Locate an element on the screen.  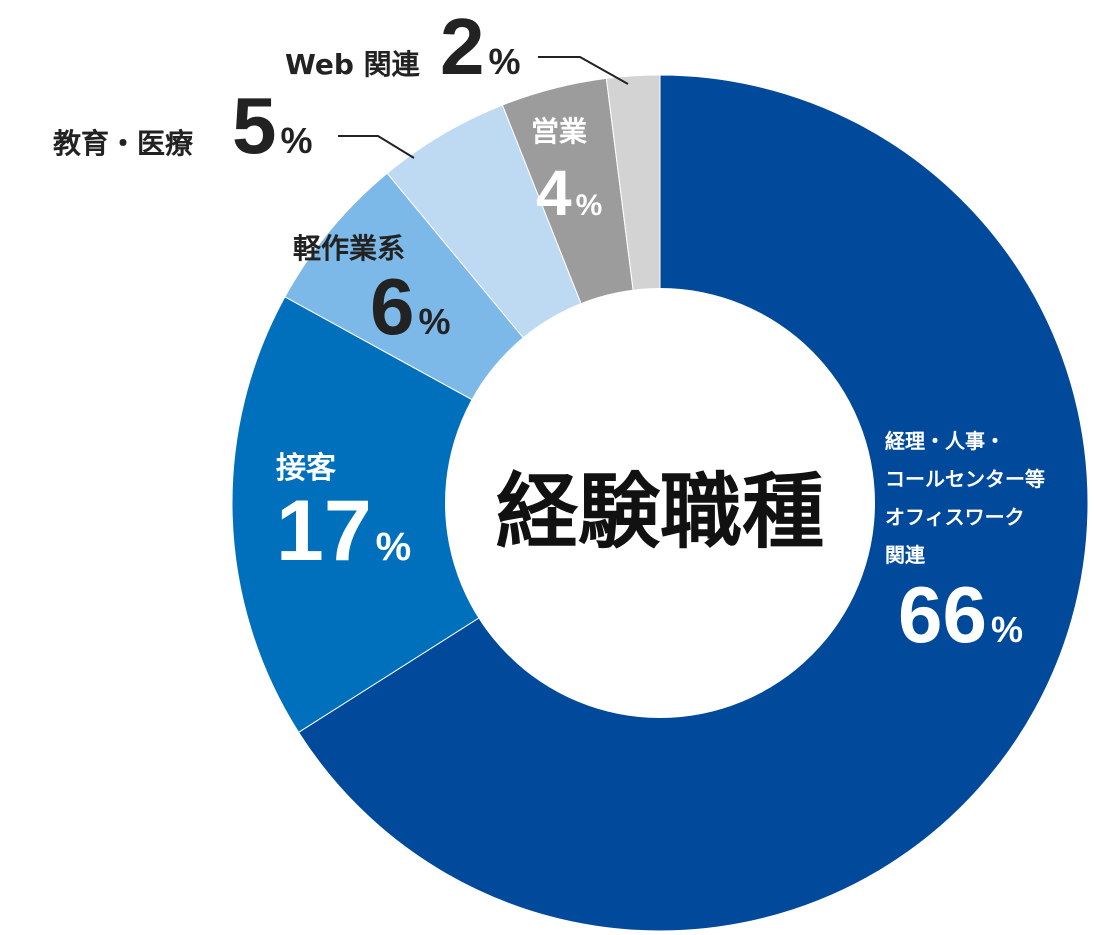
leader-lines is located at coordinates (483, 107).